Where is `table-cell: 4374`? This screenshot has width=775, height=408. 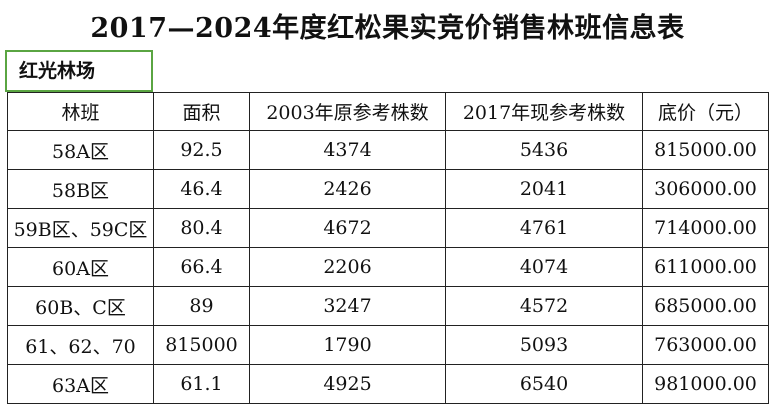 table-cell: 4374 is located at coordinates (347, 150).